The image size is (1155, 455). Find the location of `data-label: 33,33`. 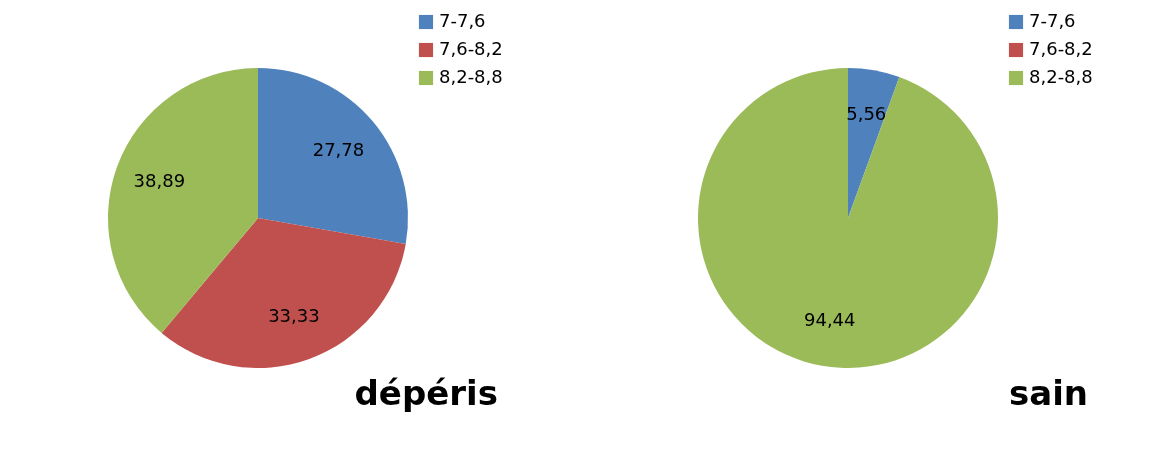

data-label: 33,33 is located at coordinates (294, 315).